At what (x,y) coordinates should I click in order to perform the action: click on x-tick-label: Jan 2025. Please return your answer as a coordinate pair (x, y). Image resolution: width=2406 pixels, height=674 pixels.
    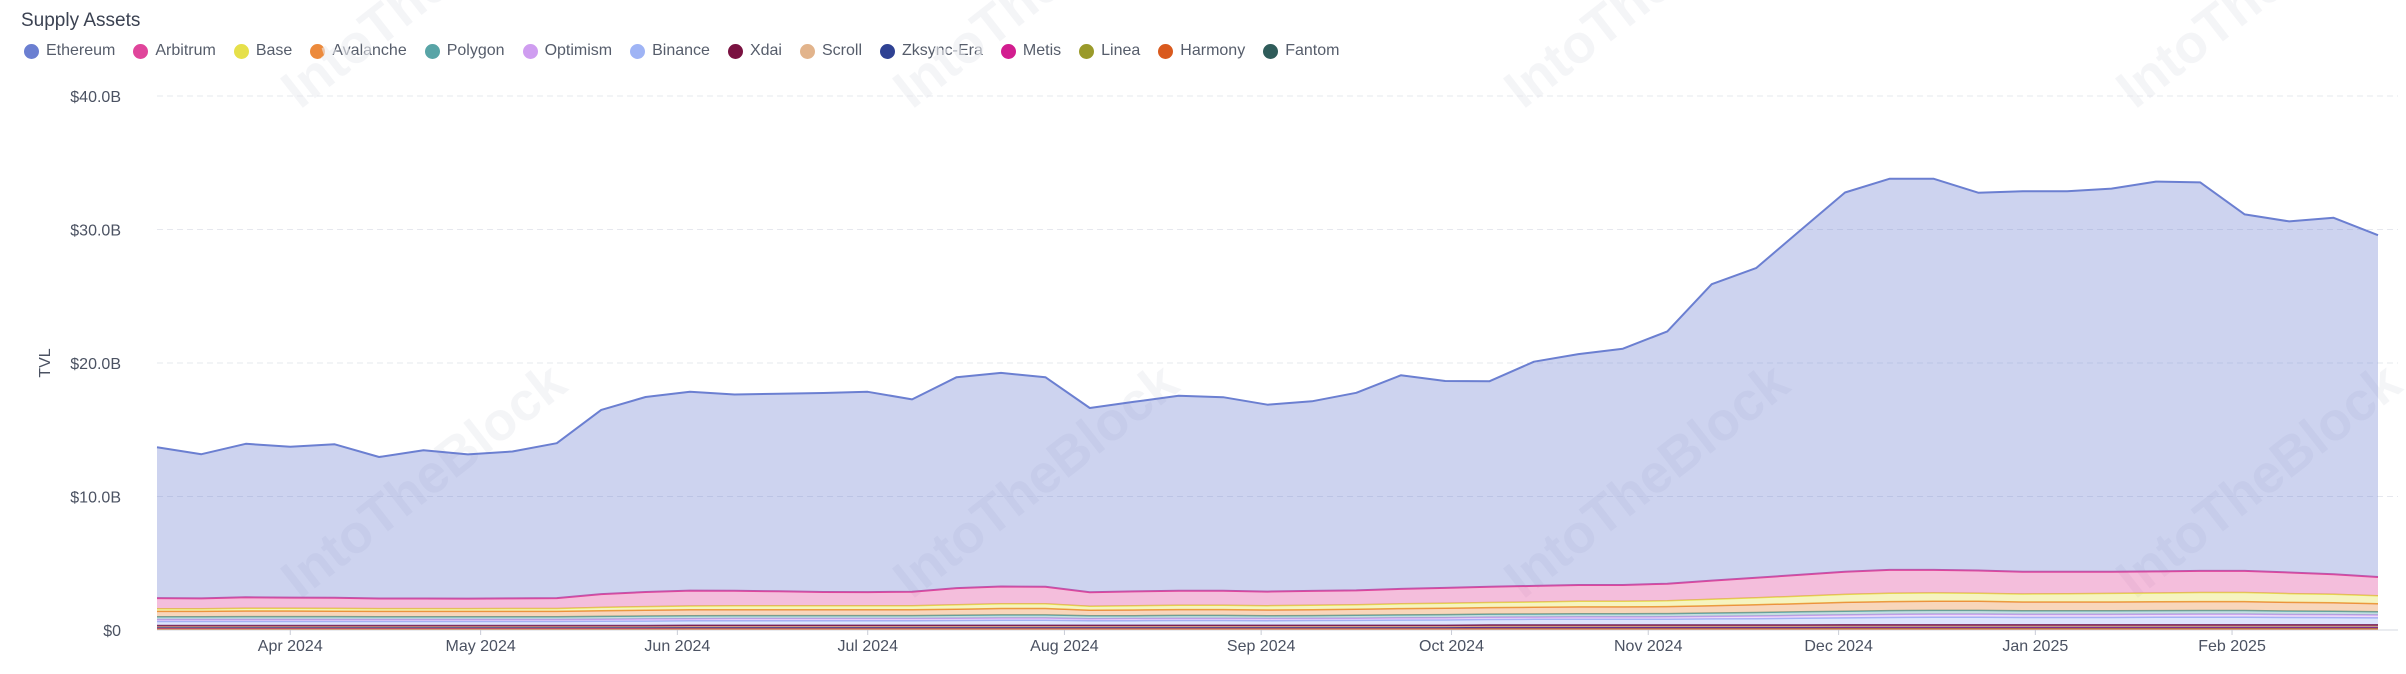
    Looking at the image, I should click on (2035, 646).